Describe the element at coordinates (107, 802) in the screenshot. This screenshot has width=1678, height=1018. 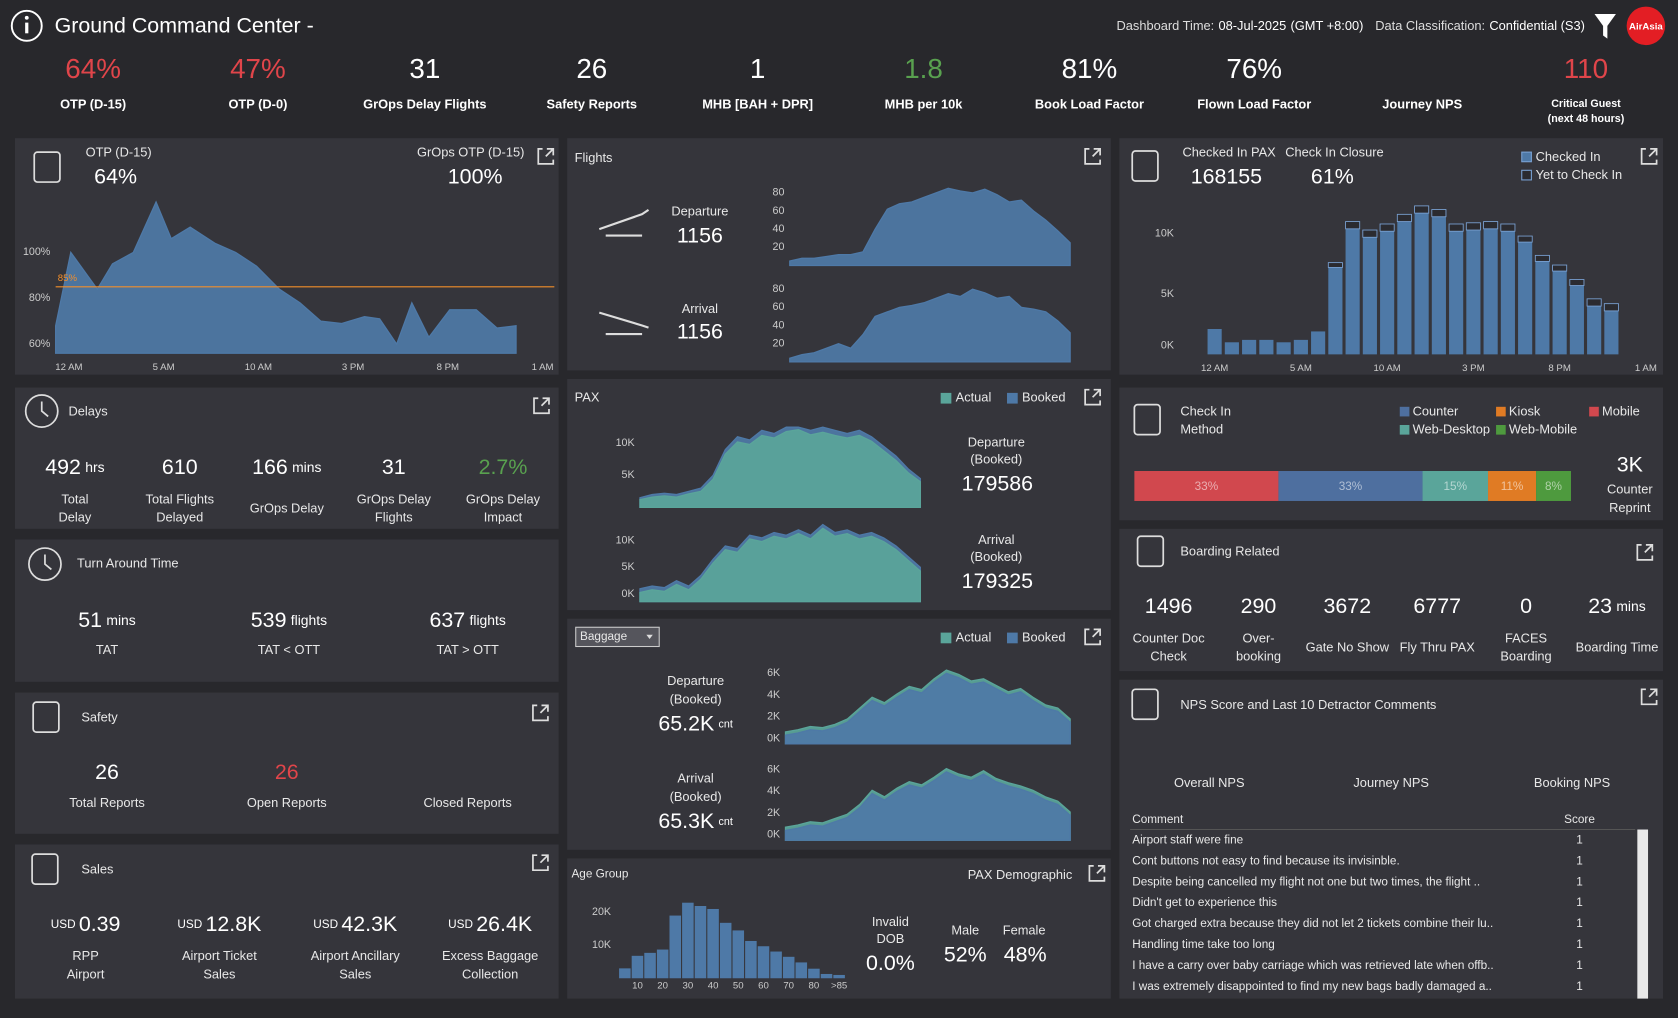
I see `stat-label: Total Reports` at that location.